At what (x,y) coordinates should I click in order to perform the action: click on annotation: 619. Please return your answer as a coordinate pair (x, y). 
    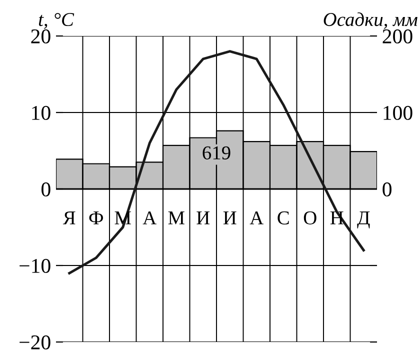
    Looking at the image, I should click on (216, 153).